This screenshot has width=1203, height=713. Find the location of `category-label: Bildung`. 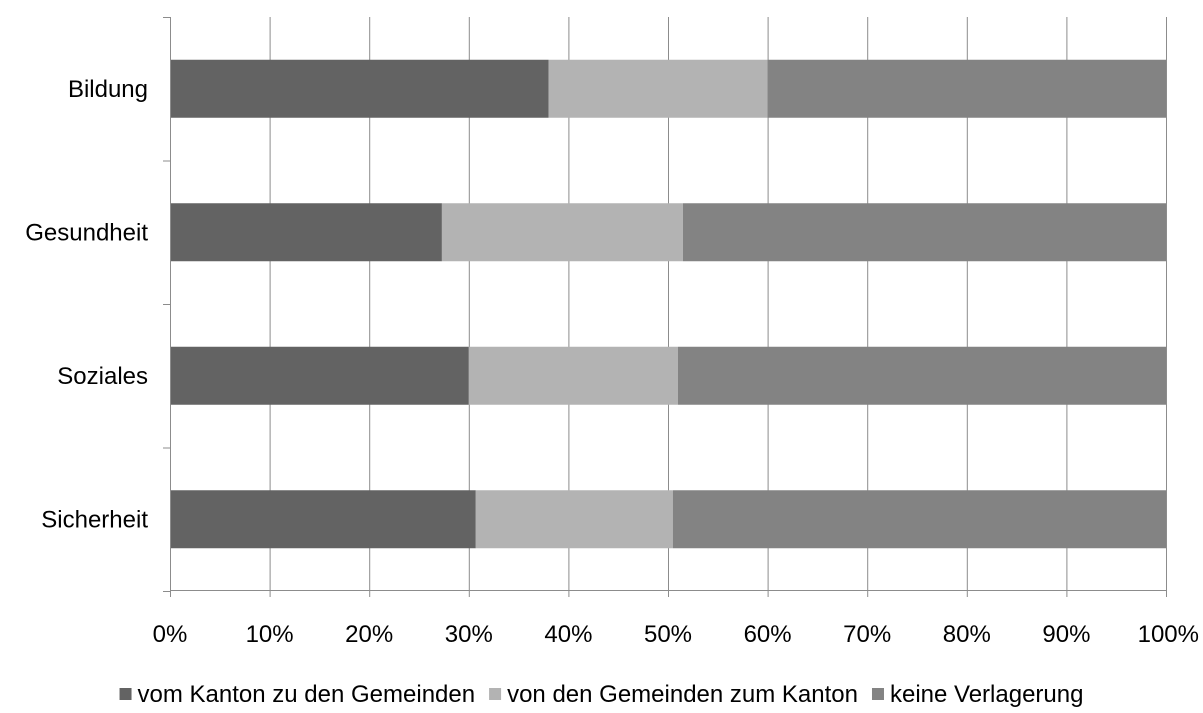

category-label: Bildung is located at coordinates (108, 89).